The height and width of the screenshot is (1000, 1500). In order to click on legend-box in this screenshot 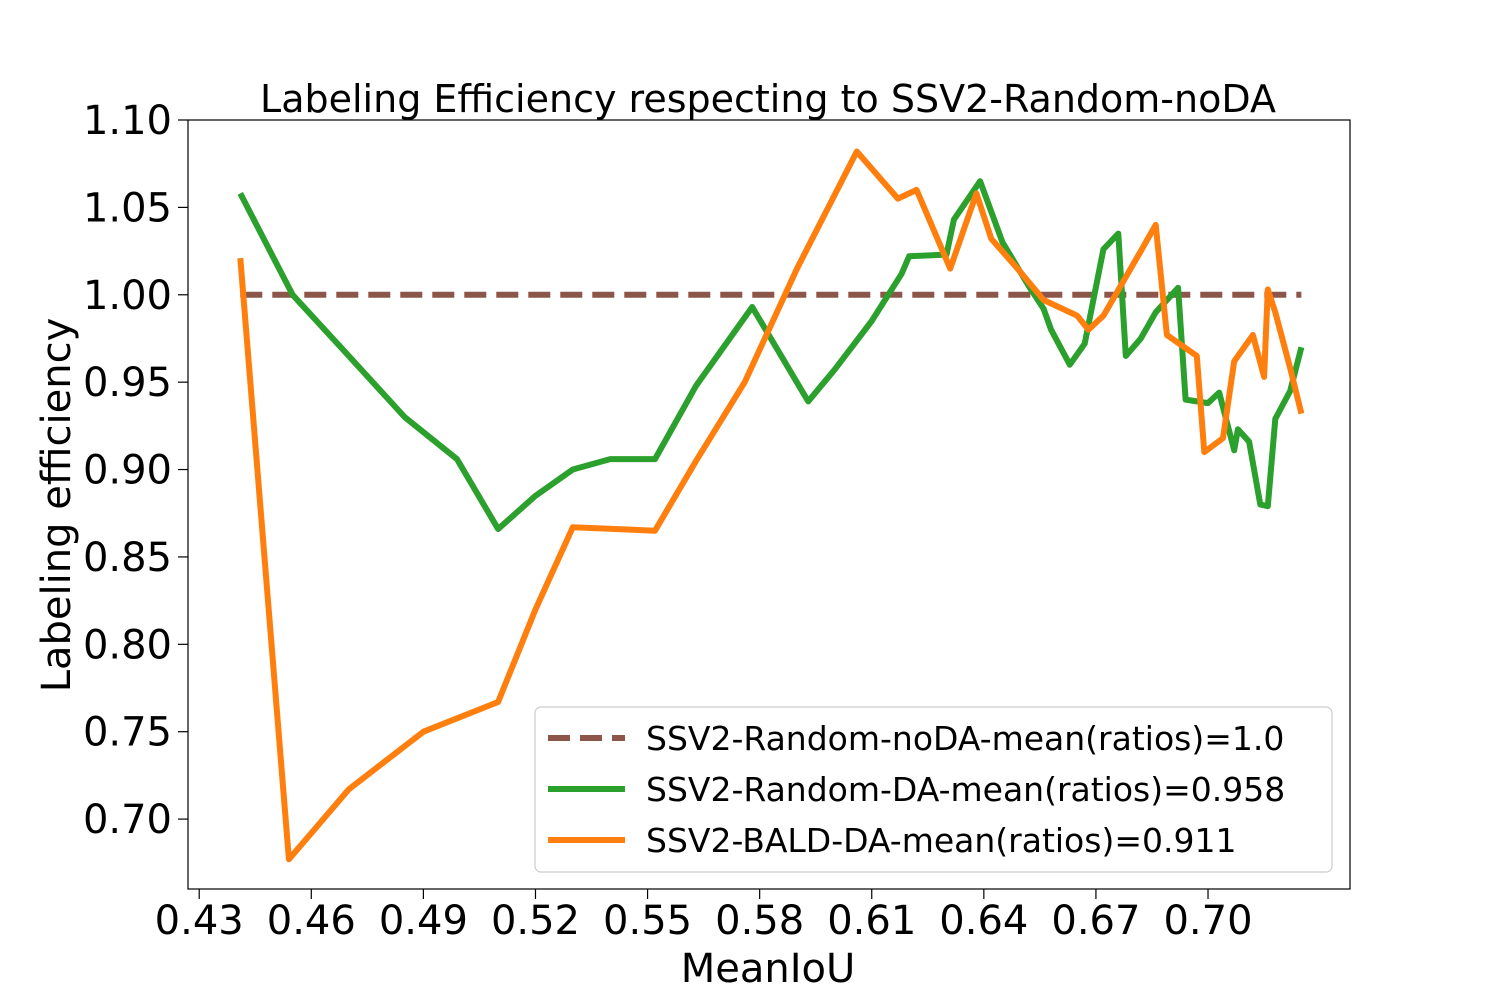, I will do `click(933, 789)`.